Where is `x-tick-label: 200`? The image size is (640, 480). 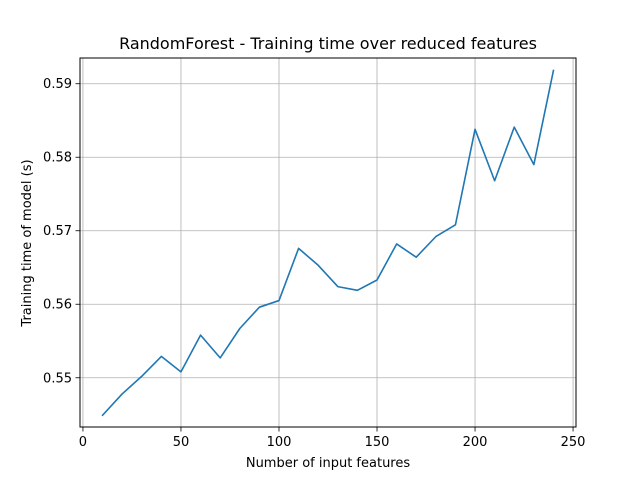
x-tick-label: 200 is located at coordinates (475, 442).